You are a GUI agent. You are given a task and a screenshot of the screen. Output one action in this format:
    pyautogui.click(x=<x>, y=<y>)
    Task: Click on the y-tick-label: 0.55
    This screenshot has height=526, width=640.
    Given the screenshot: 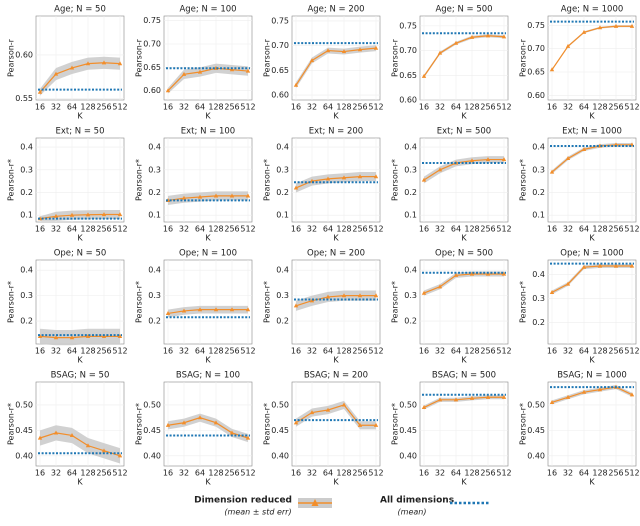 What is the action you would take?
    pyautogui.click(x=24, y=98)
    